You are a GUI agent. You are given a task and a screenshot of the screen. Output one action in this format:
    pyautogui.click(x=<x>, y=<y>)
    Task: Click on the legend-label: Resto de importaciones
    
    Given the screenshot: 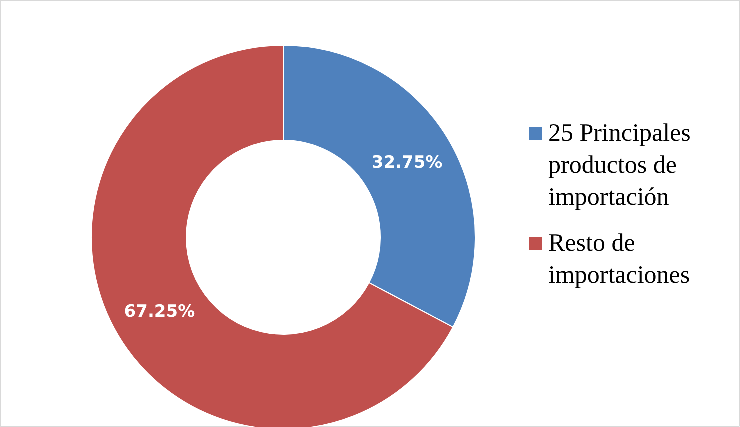 What is the action you would take?
    pyautogui.click(x=619, y=259)
    